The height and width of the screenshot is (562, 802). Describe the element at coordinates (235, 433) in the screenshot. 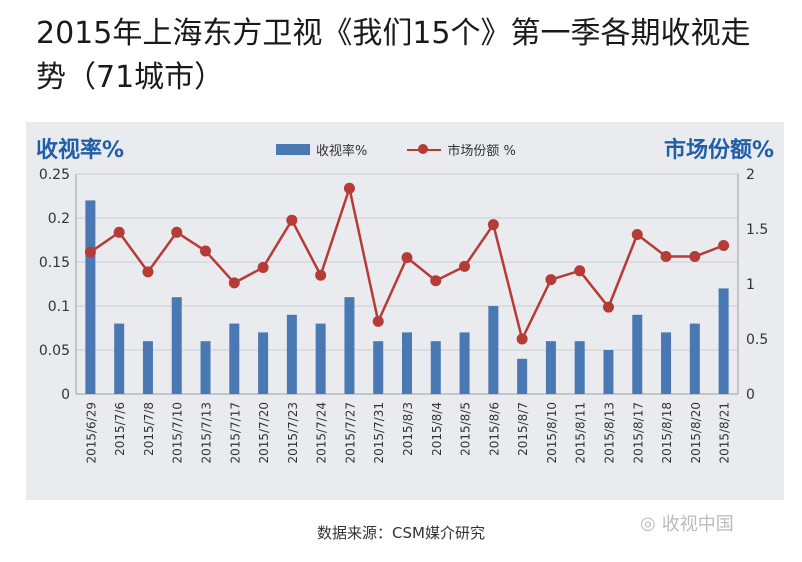

I see `x-tick-label: 2015/7/17` at that location.